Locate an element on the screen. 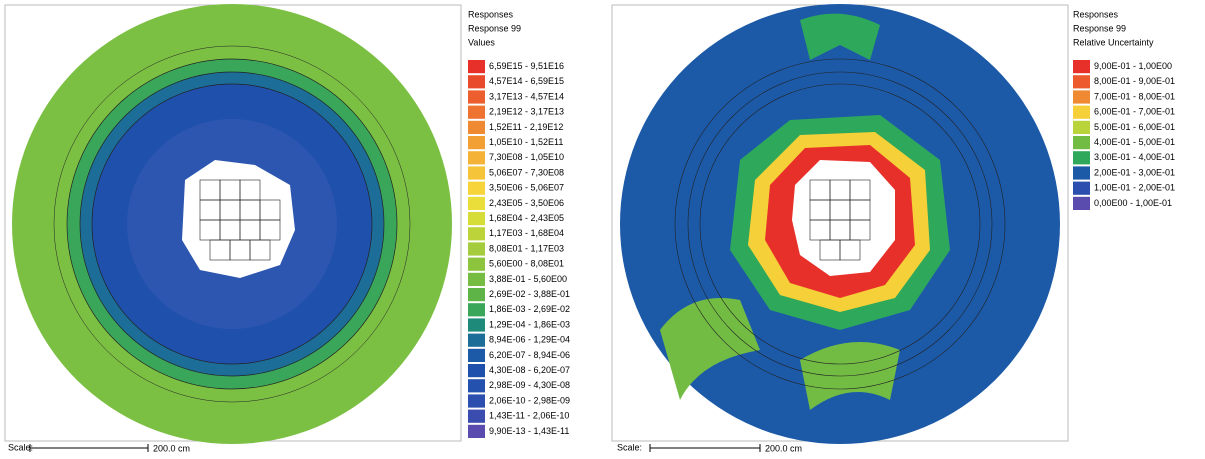 This screenshot has height=459, width=1205. legend-label: 0,00E00 - 1,00E-01 is located at coordinates (1133, 203).